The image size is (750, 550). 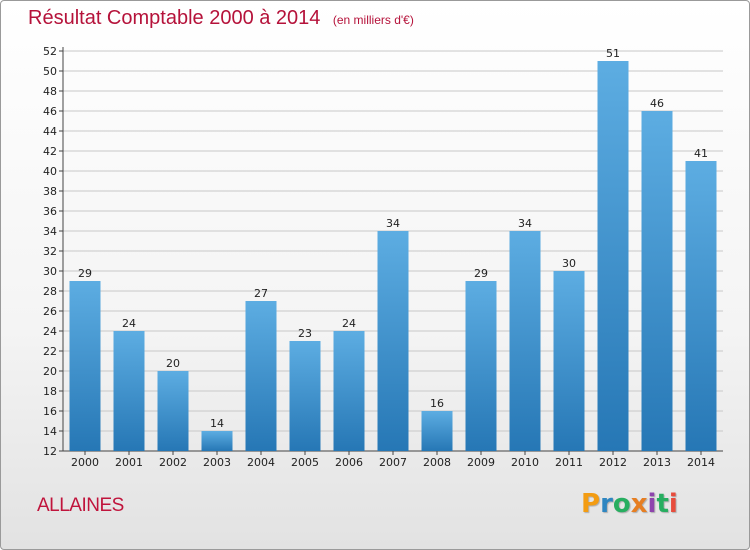 What do you see at coordinates (662, 504) in the screenshot?
I see `logo-letter: t` at bounding box center [662, 504].